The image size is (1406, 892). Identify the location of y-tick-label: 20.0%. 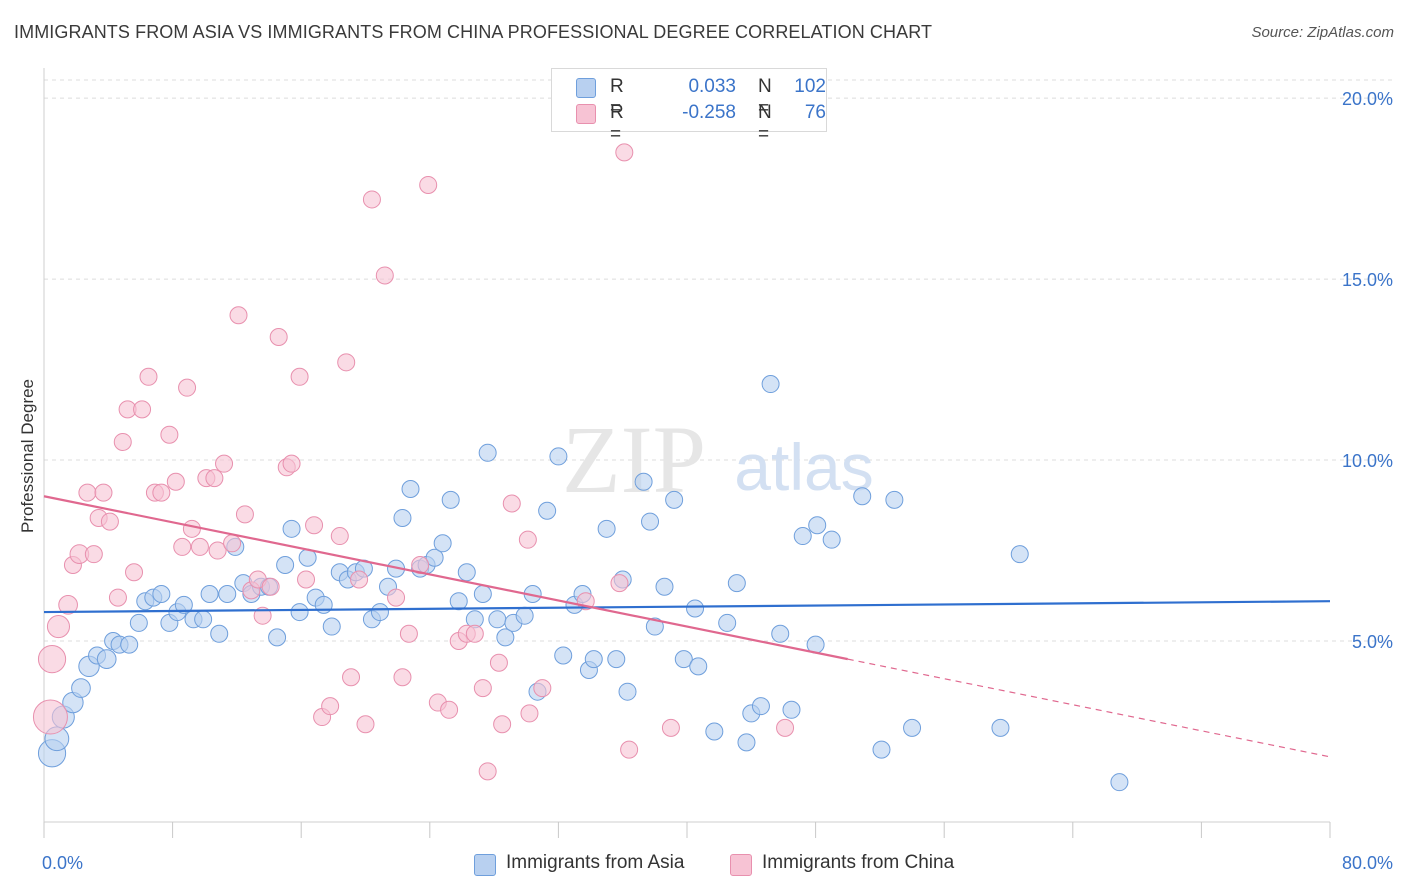
(1367, 99).